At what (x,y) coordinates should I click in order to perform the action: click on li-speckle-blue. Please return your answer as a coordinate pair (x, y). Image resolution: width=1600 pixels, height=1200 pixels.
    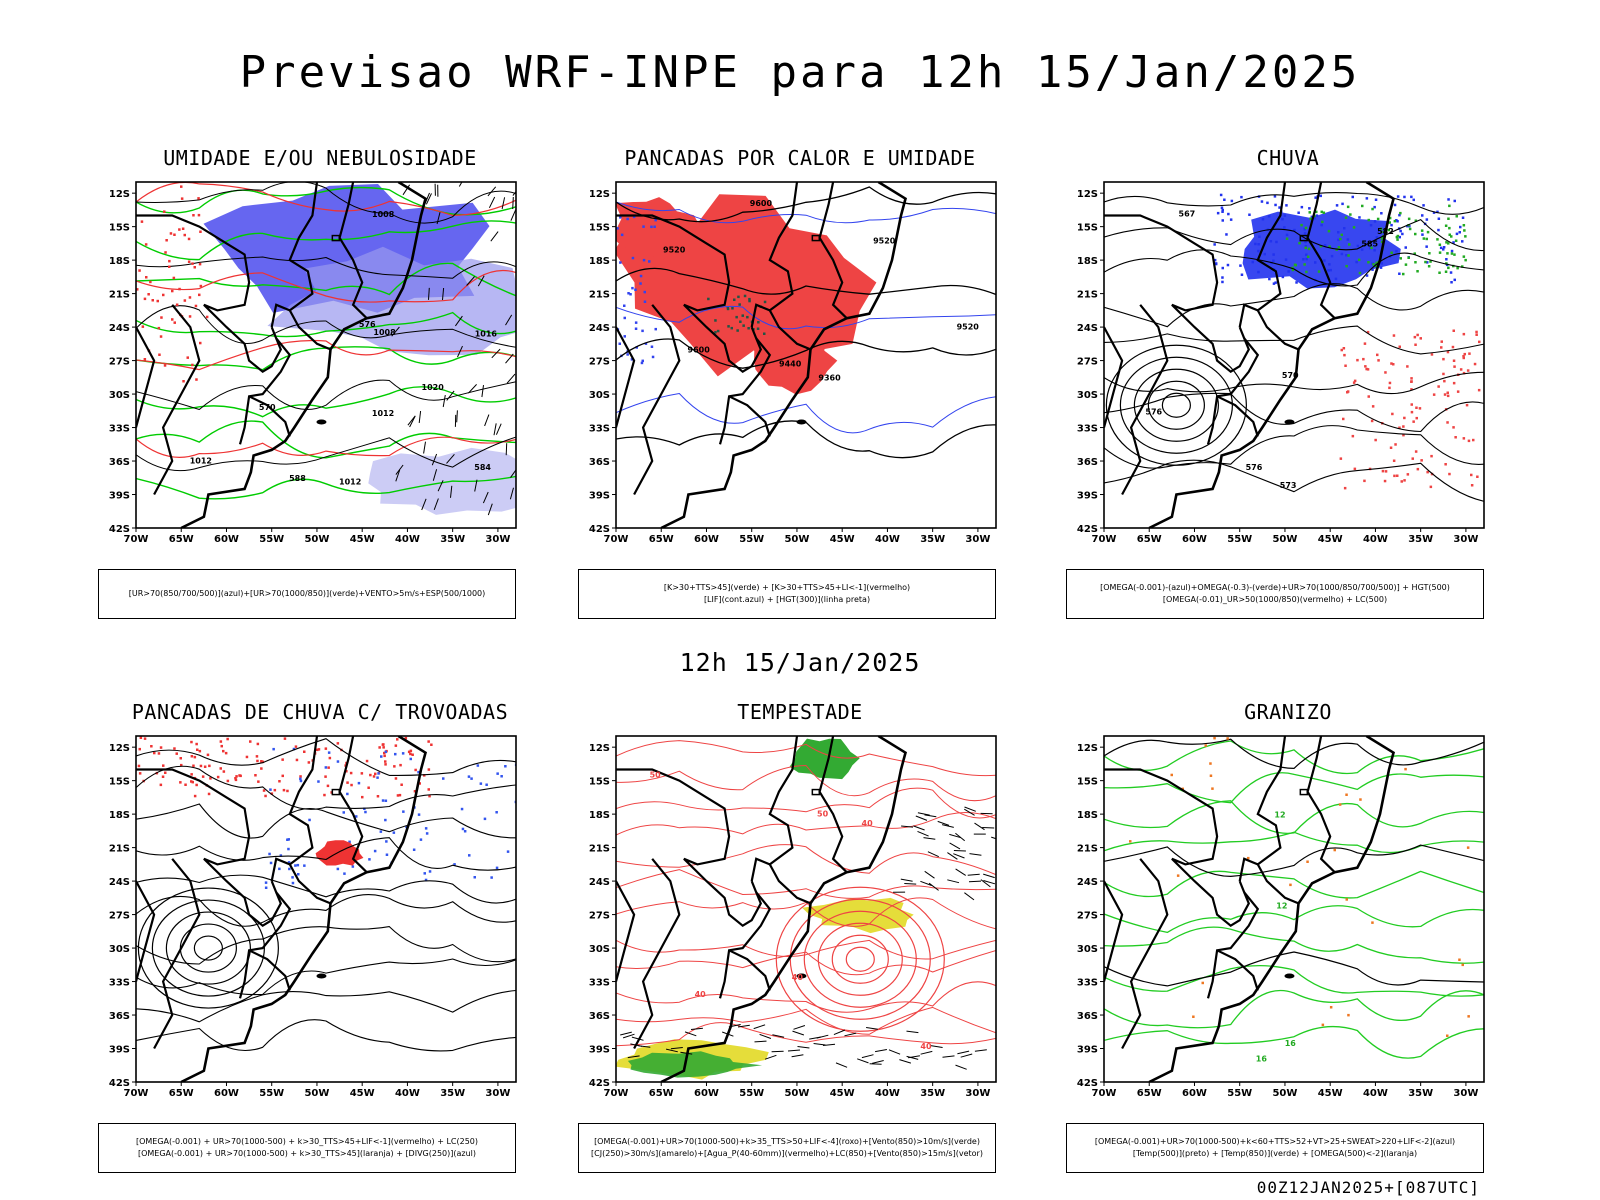
    Looking at the image, I should click on (644, 260).